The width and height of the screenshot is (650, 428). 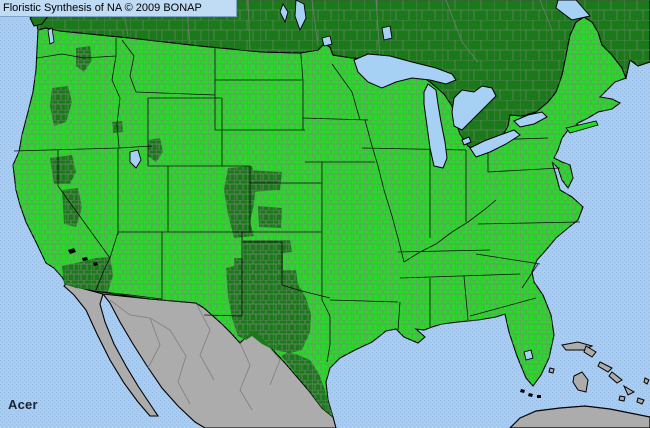 What do you see at coordinates (466, 141) in the screenshot?
I see `lake-st-clair` at bounding box center [466, 141].